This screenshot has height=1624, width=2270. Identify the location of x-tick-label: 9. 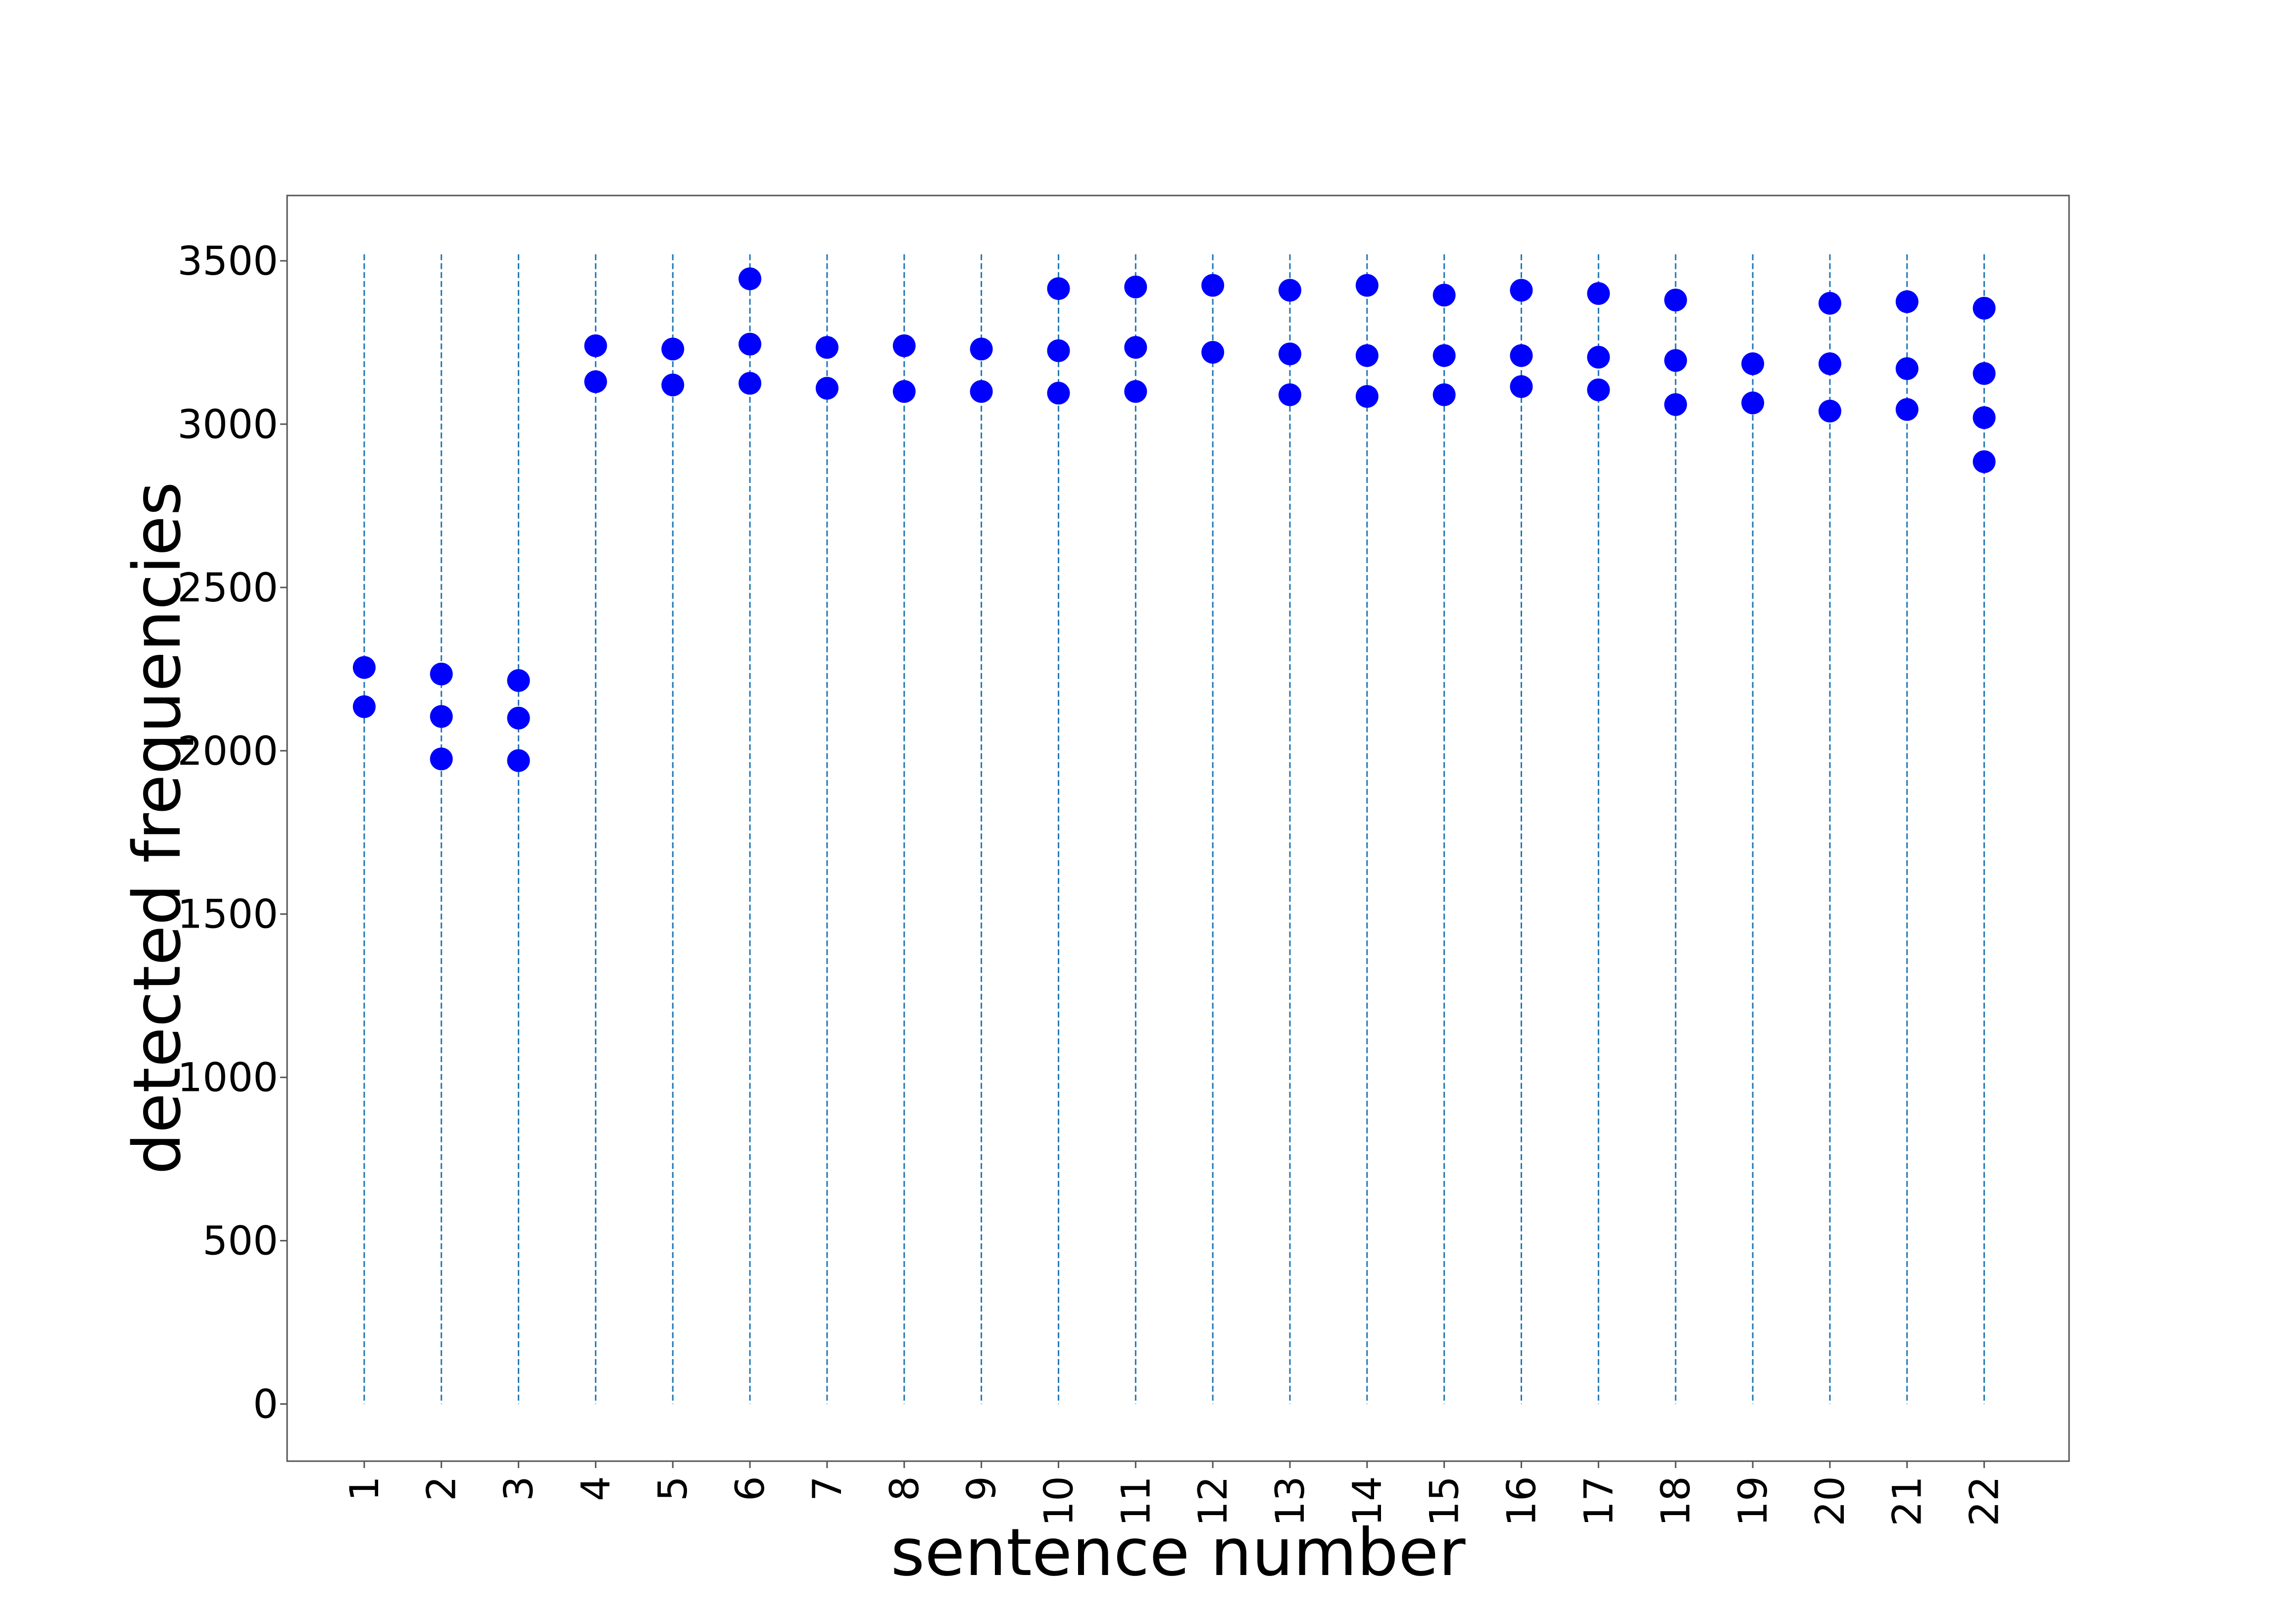
(982, 1489).